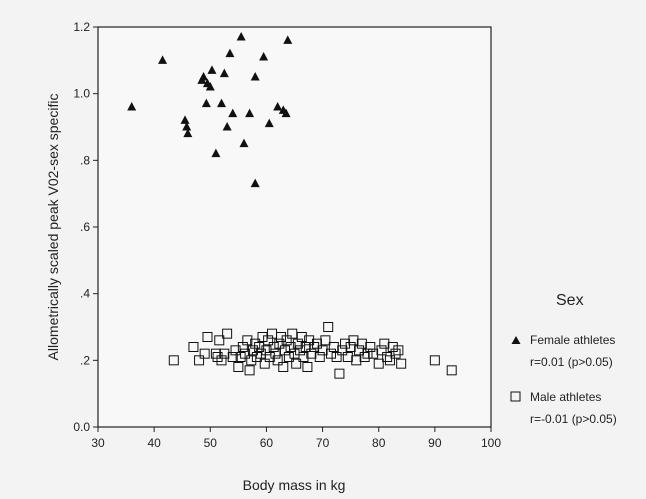 The image size is (646, 499). What do you see at coordinates (296, 438) in the screenshot?
I see `x-axis: 30 40 50 60 70 80 90 100` at bounding box center [296, 438].